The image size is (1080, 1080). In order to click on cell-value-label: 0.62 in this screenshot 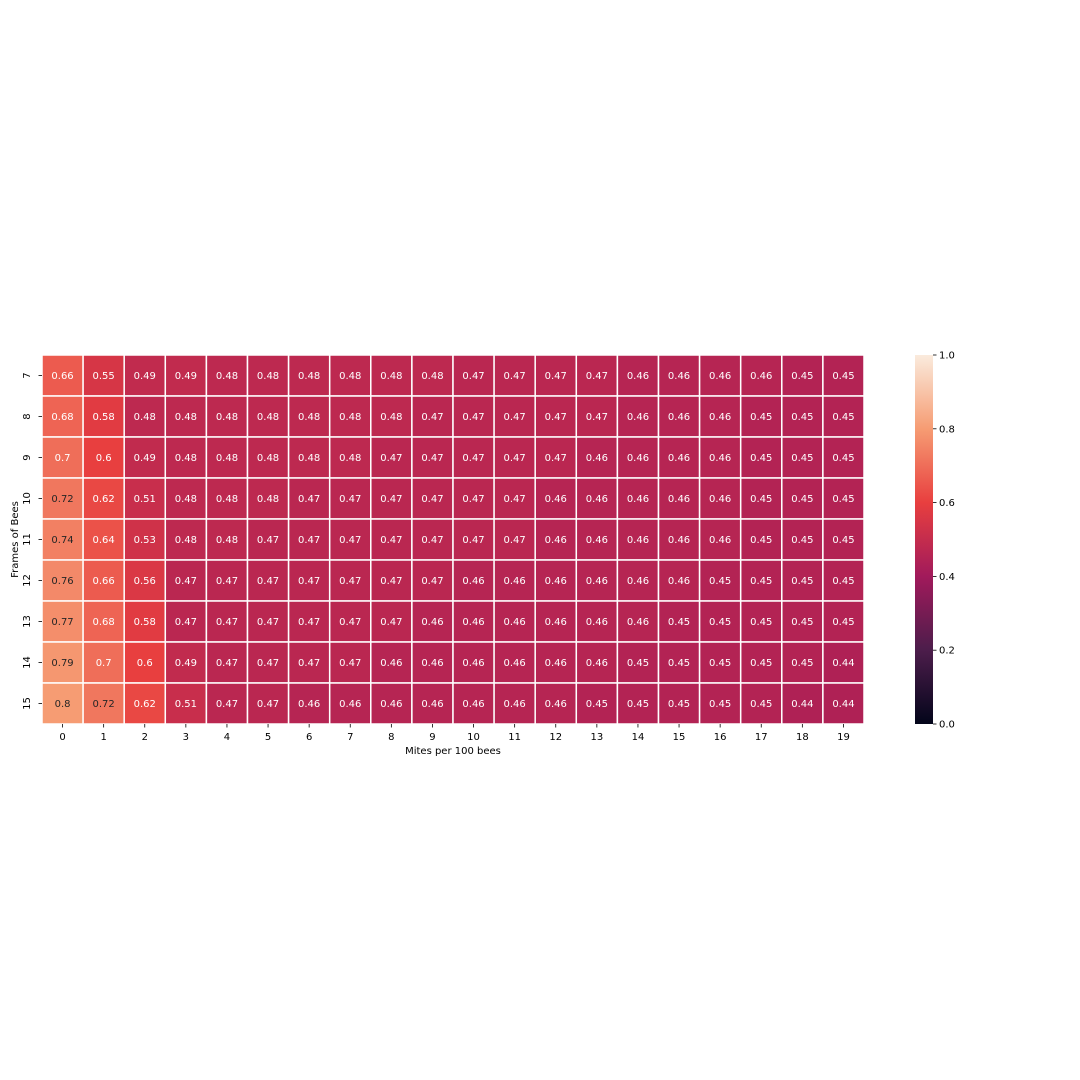, I will do `click(145, 704)`.